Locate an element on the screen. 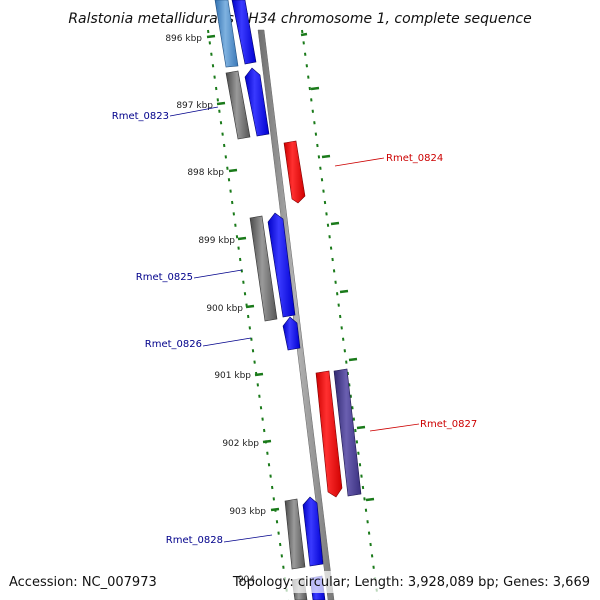 The height and width of the screenshot is (600, 600). footer-backdrop is located at coordinates (426, 582).